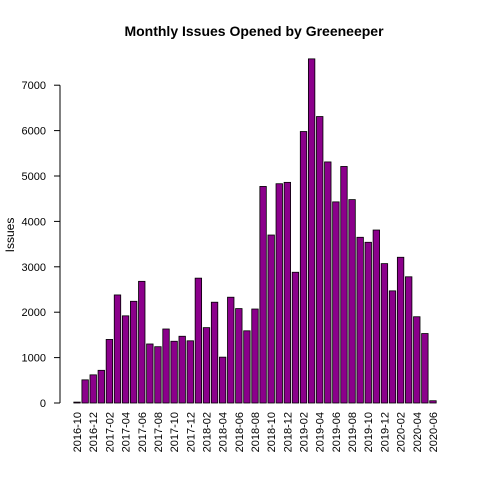  What do you see at coordinates (402, 432) in the screenshot?
I see `x-tick-label: 2020-02` at bounding box center [402, 432].